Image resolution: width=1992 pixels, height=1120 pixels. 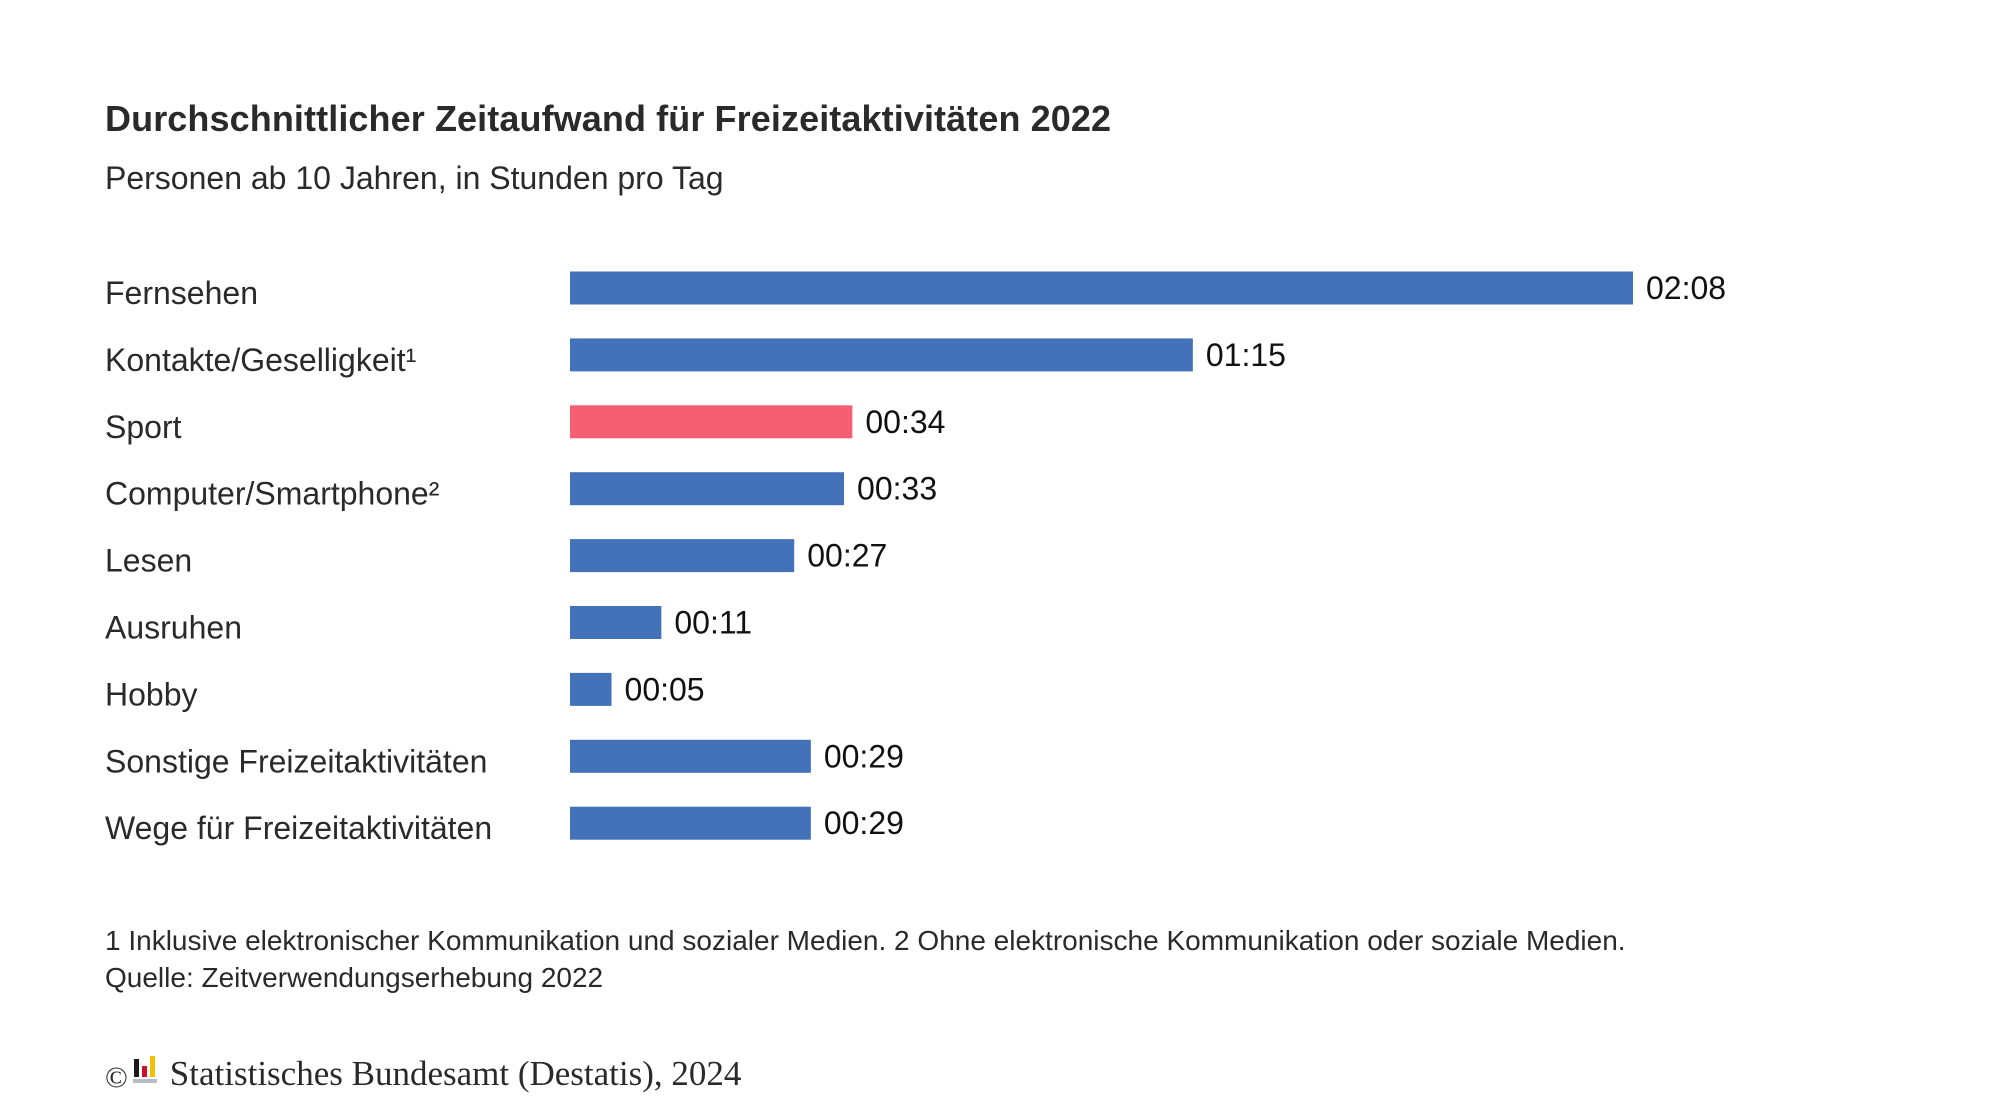 I want to click on destatis-logo-icon, so click(x=146, y=1074).